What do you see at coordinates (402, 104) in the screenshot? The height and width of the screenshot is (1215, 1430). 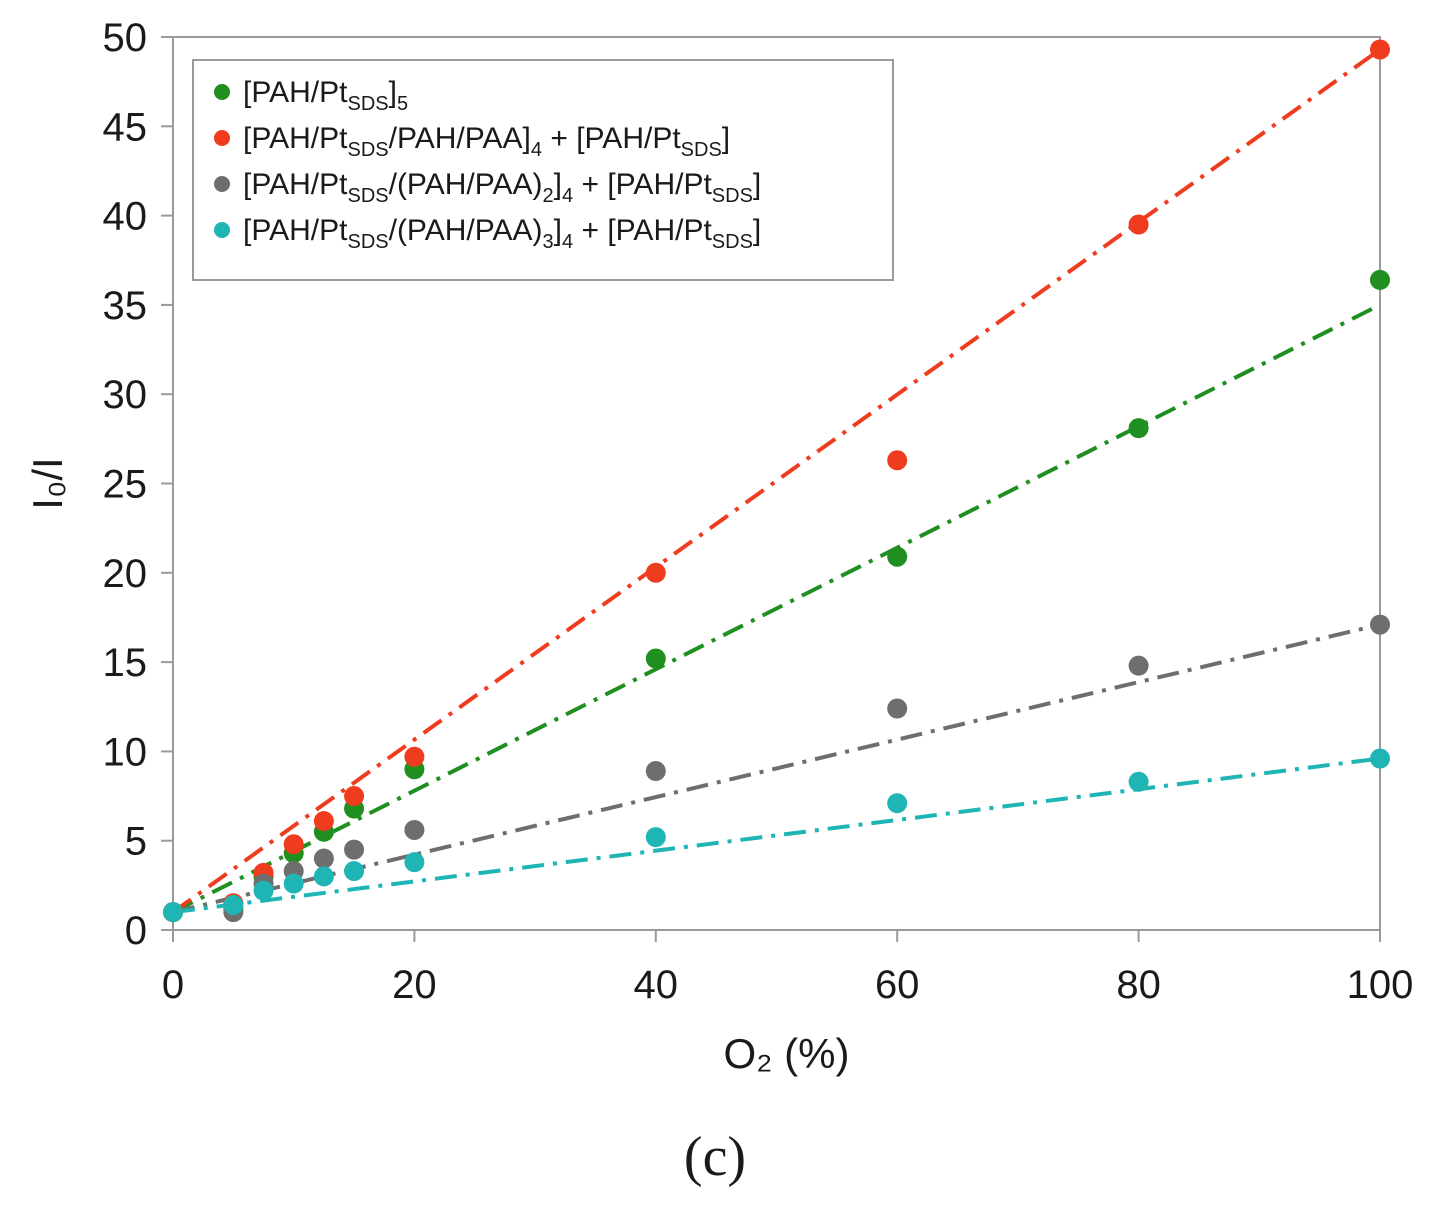 I see `legend-entry-part: 5` at bounding box center [402, 104].